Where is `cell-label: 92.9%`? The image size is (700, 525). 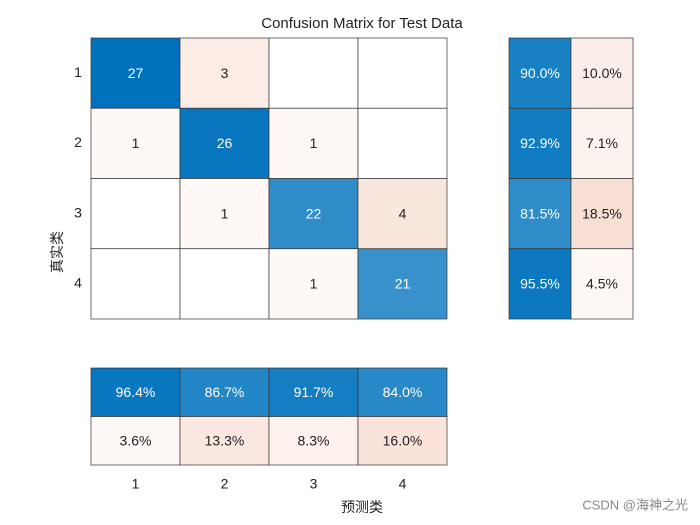
cell-label: 92.9% is located at coordinates (540, 143).